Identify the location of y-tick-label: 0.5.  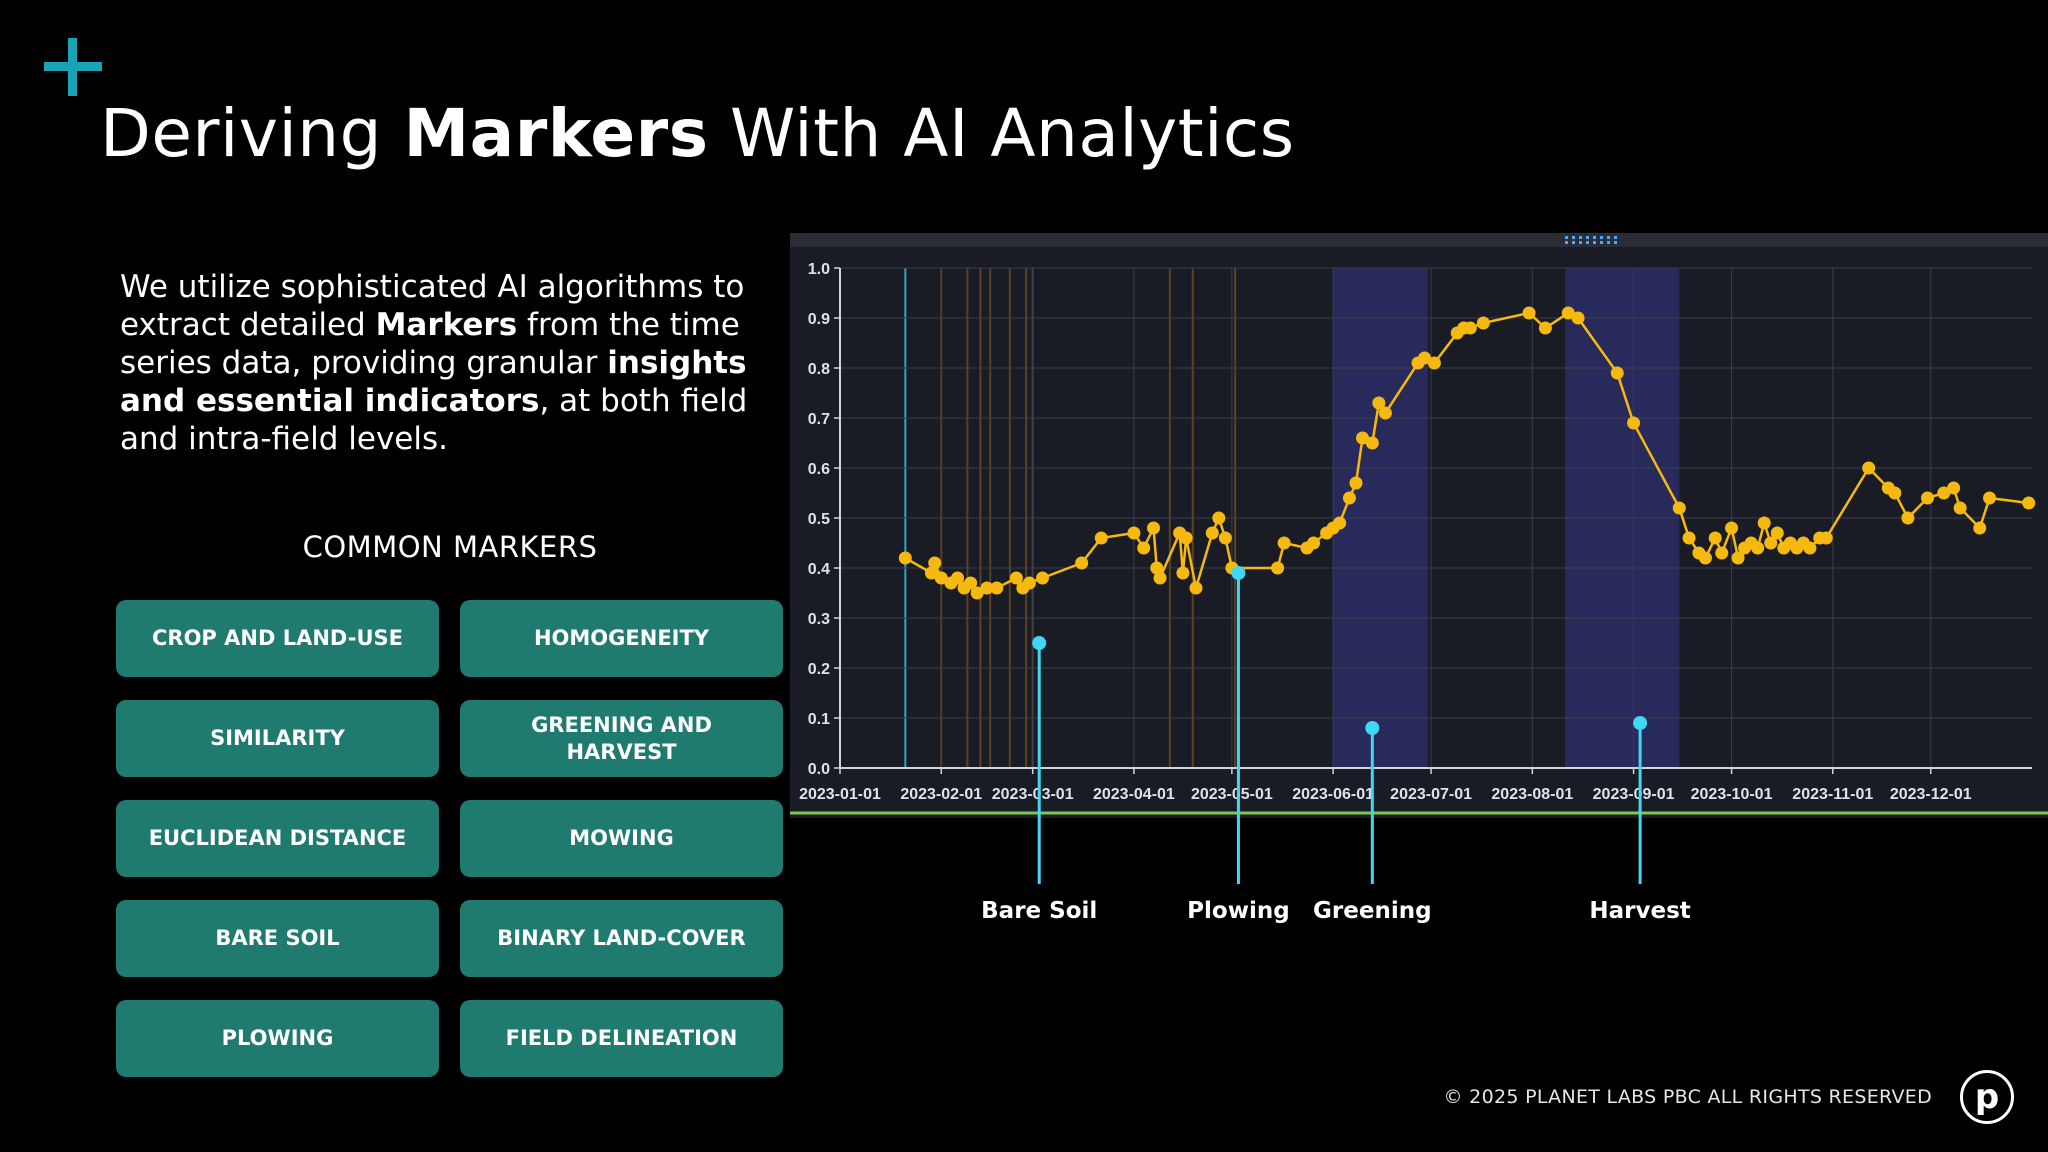
(819, 519).